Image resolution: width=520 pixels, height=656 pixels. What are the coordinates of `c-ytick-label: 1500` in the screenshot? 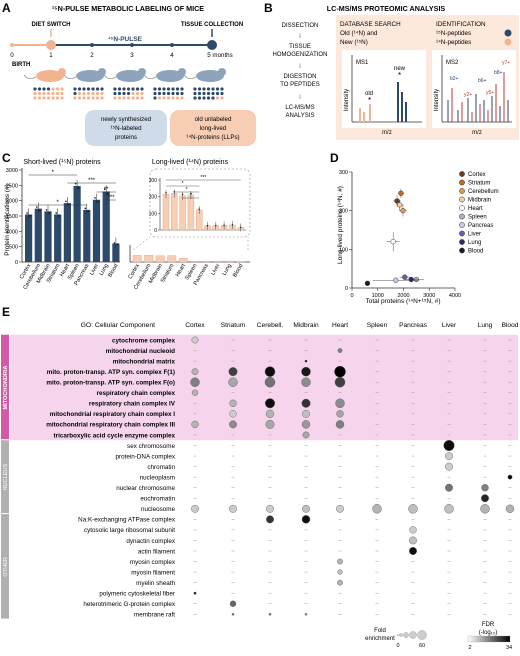 It's located at (12, 217).